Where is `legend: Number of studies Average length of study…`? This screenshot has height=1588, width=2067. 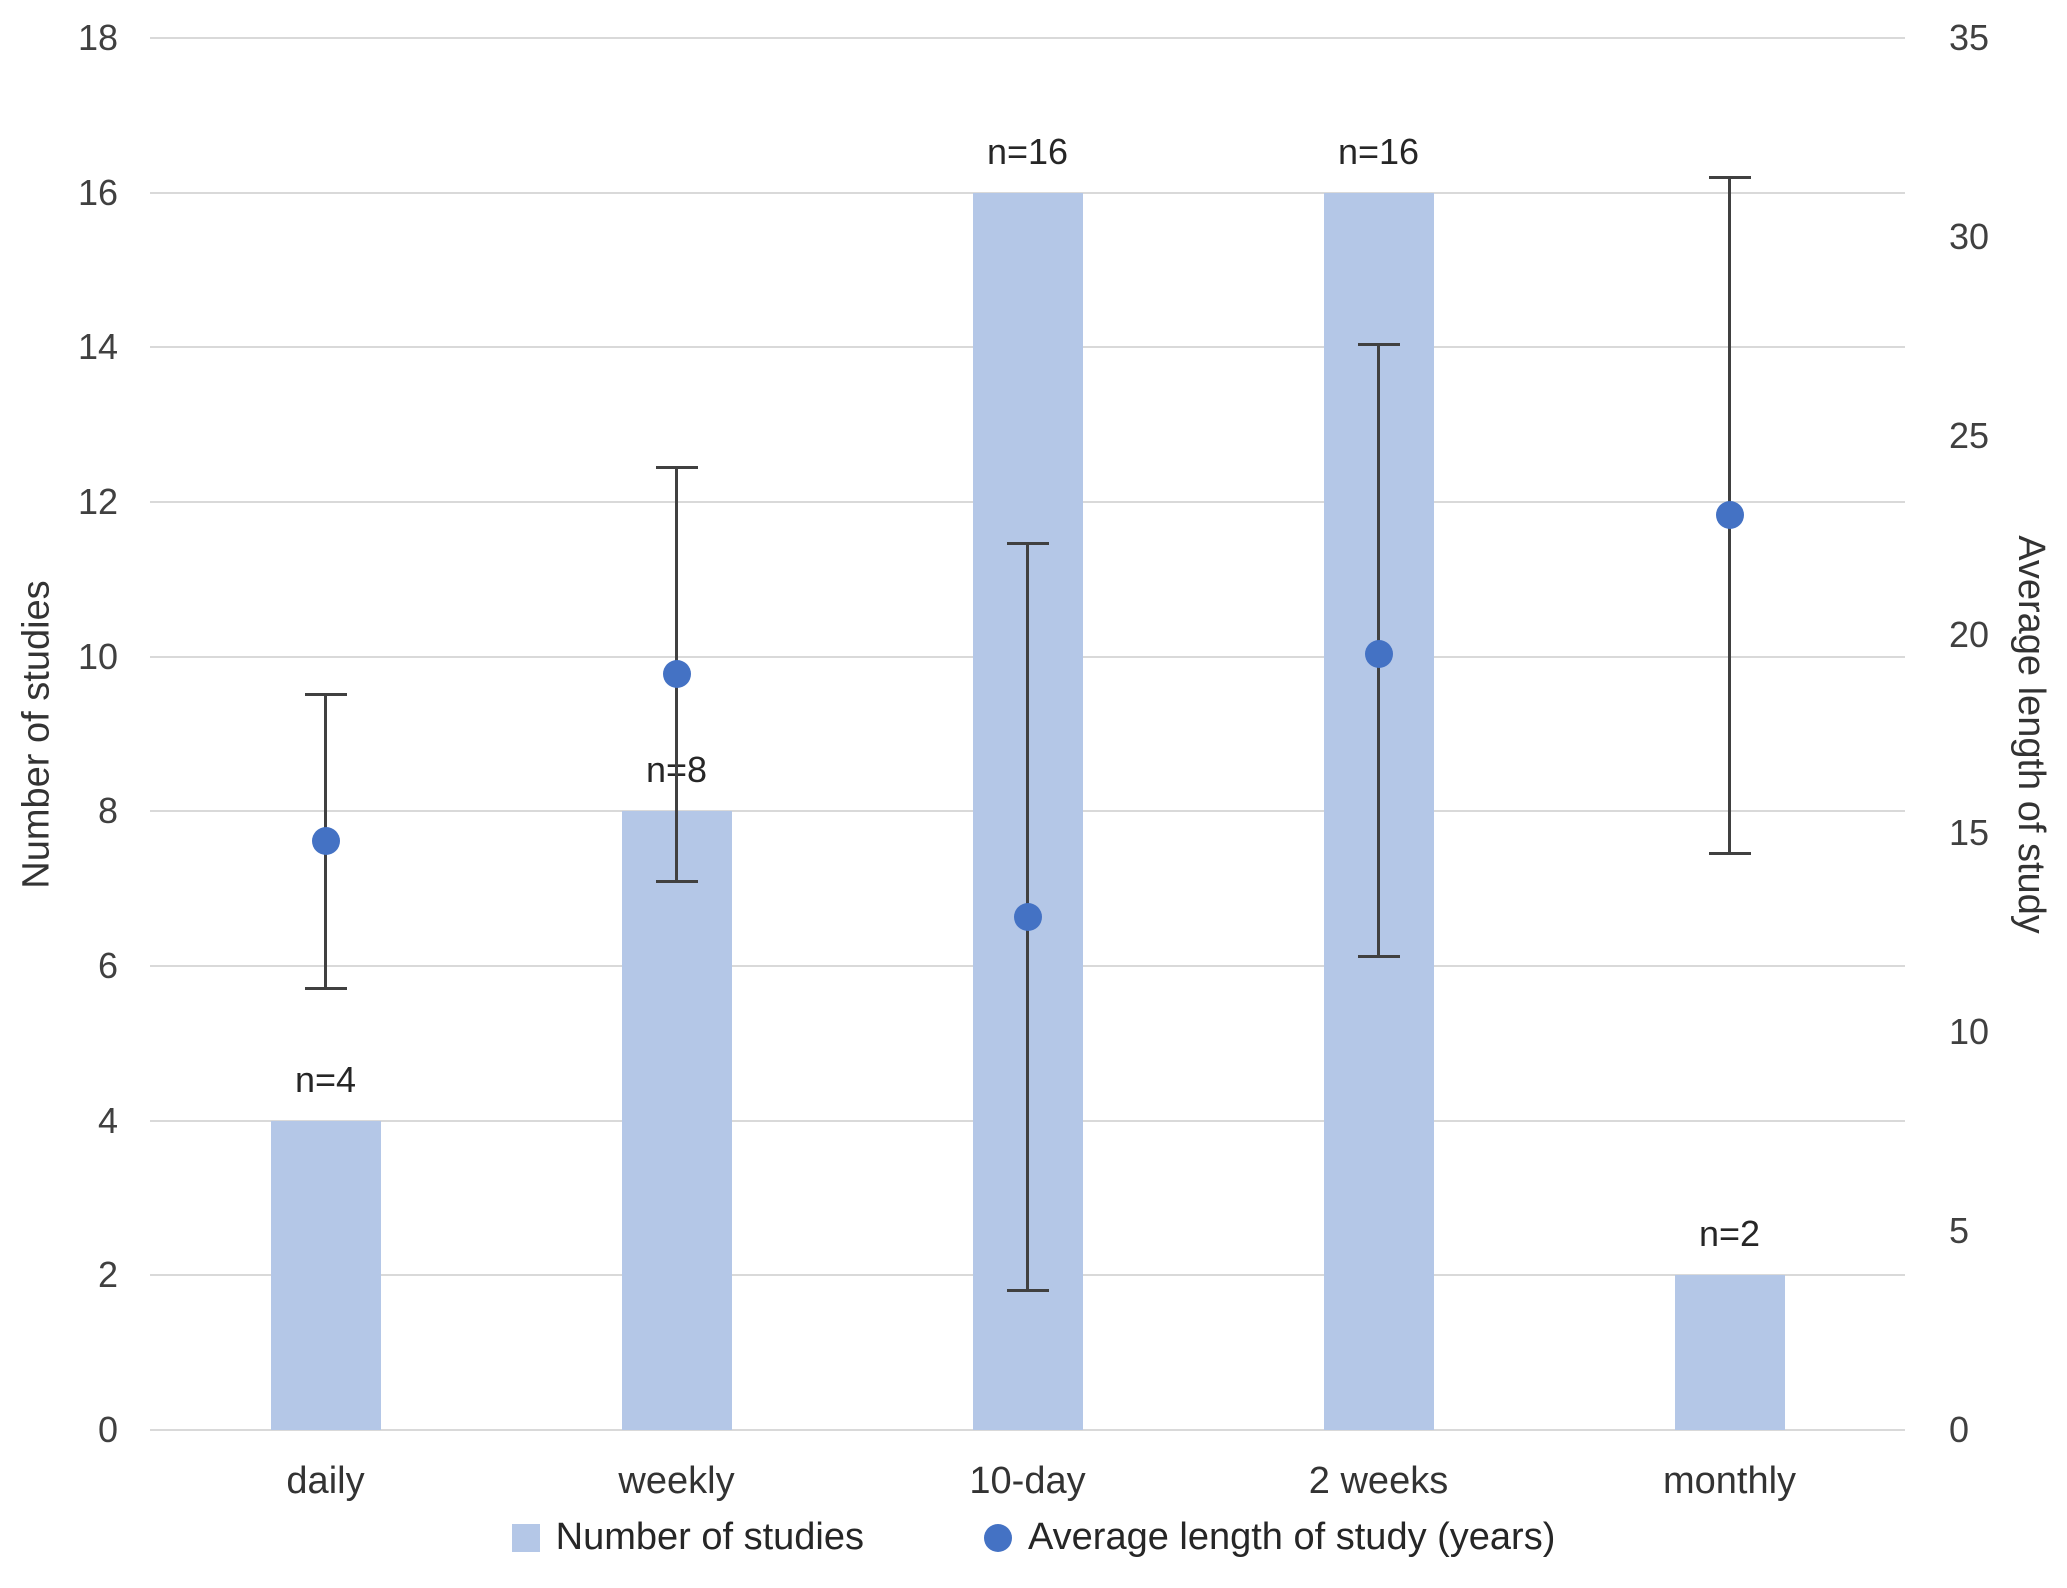 legend: Number of studies Average length of study… is located at coordinates (1033, 1537).